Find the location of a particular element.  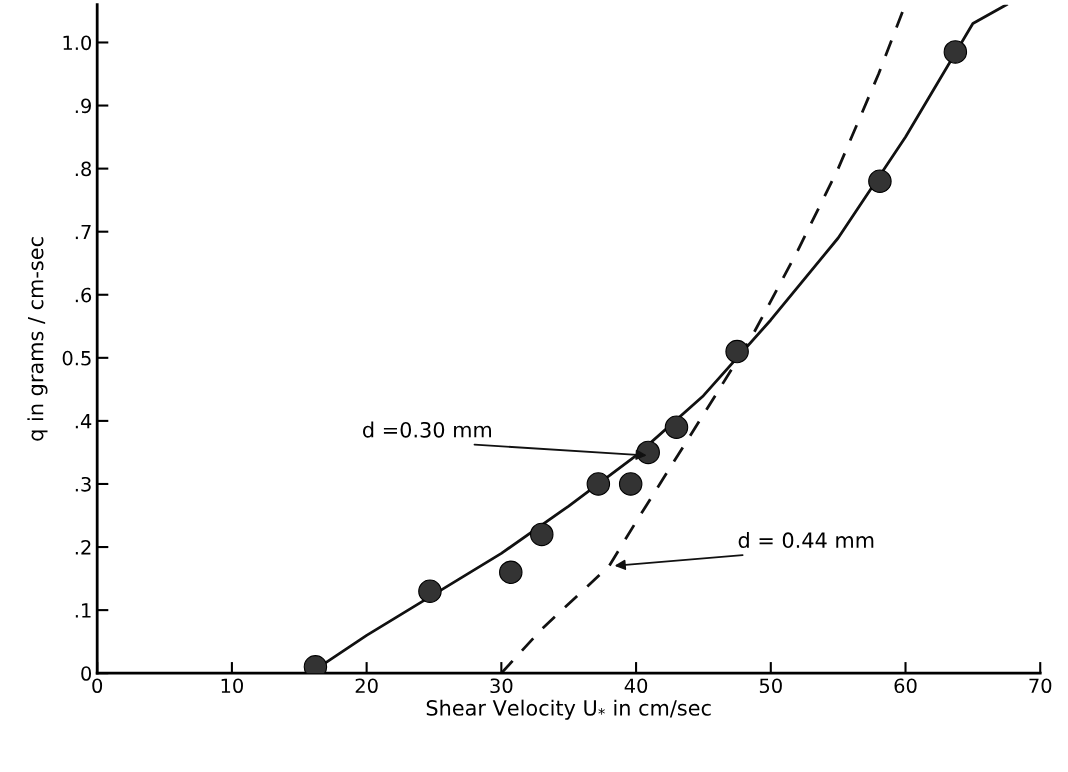

annotation: d =0.30 mm is located at coordinates (427, 429).